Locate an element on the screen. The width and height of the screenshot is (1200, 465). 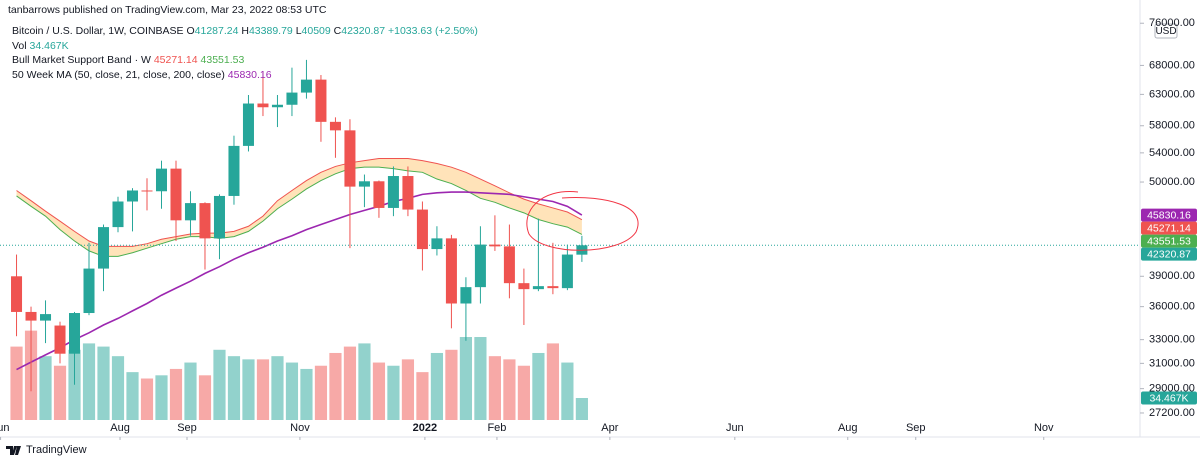
ohlc-letter: O is located at coordinates (190, 31).